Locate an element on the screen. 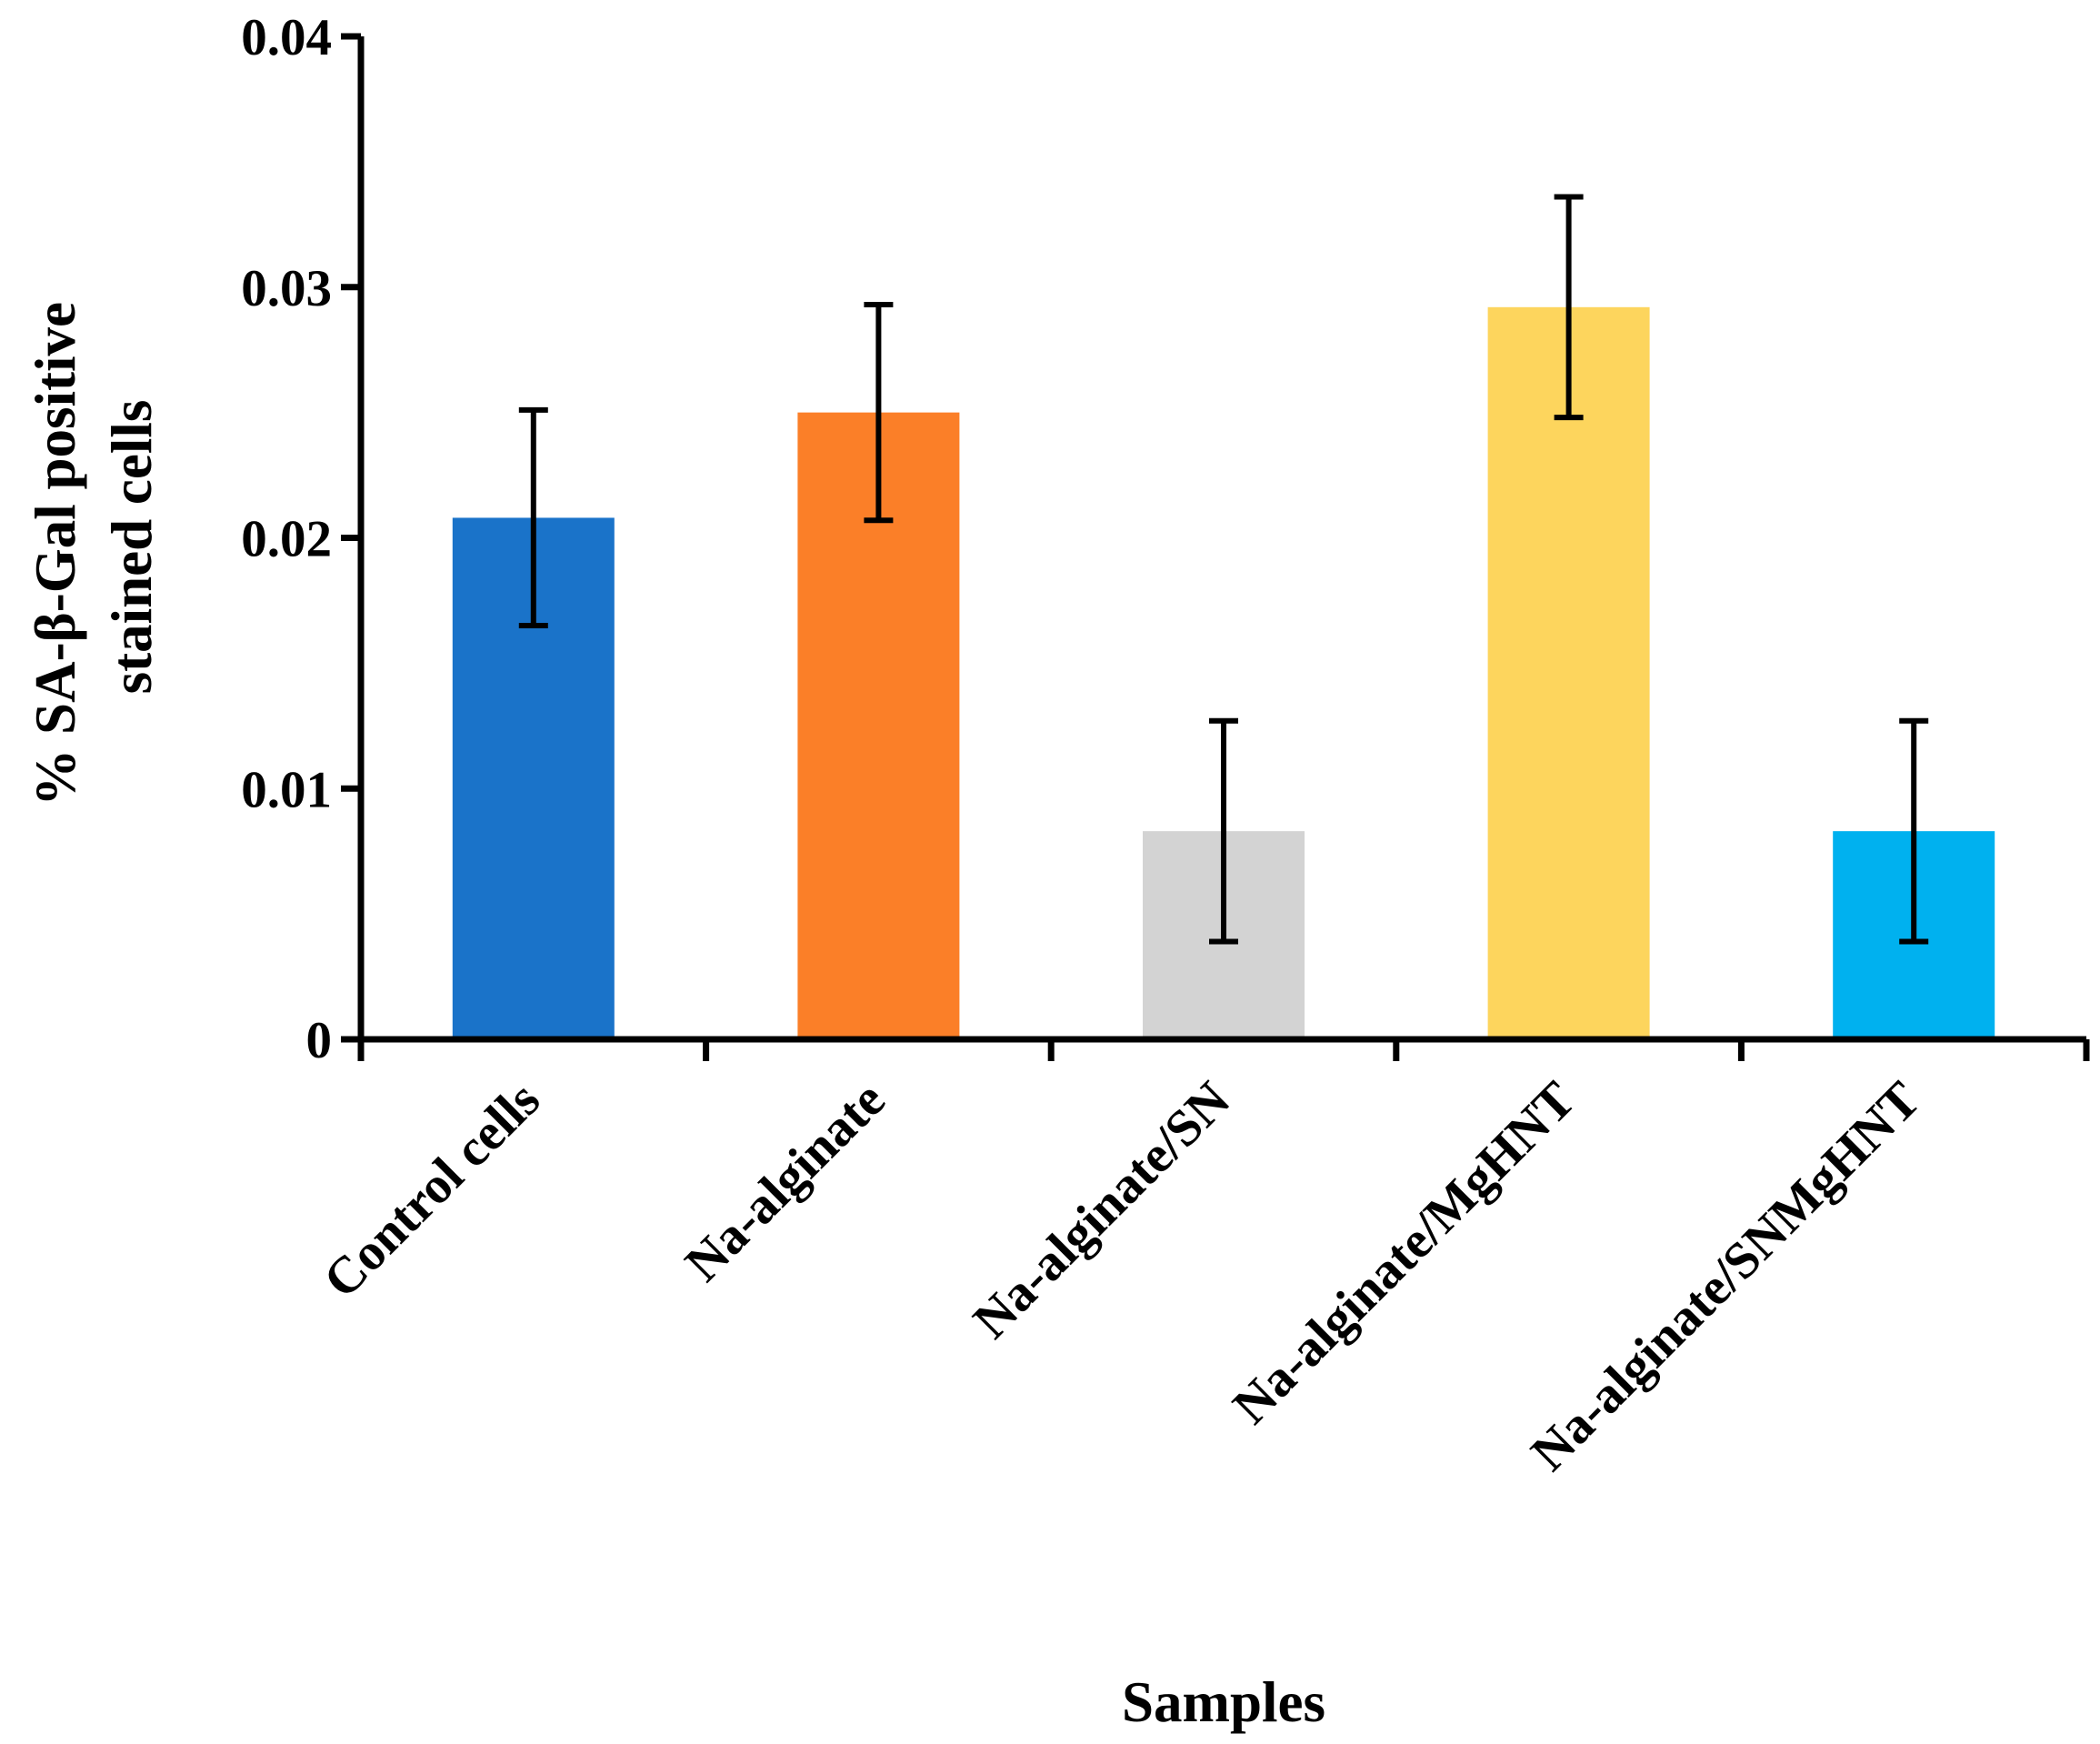  y-tick-label: 0.01 is located at coordinates (286, 790).